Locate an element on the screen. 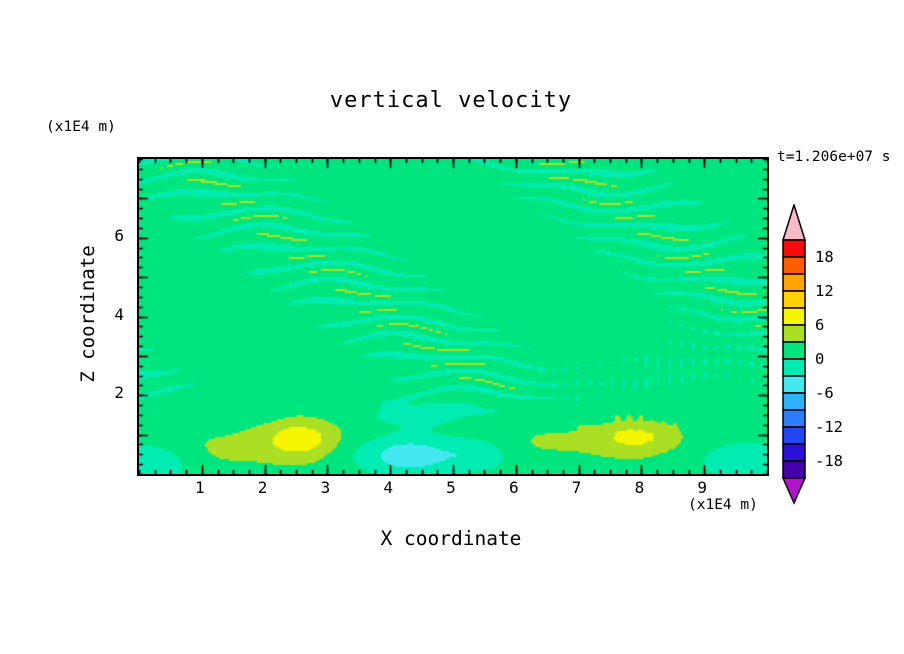 The height and width of the screenshot is (654, 904). colorbar-tick-label: -18 is located at coordinates (829, 461).